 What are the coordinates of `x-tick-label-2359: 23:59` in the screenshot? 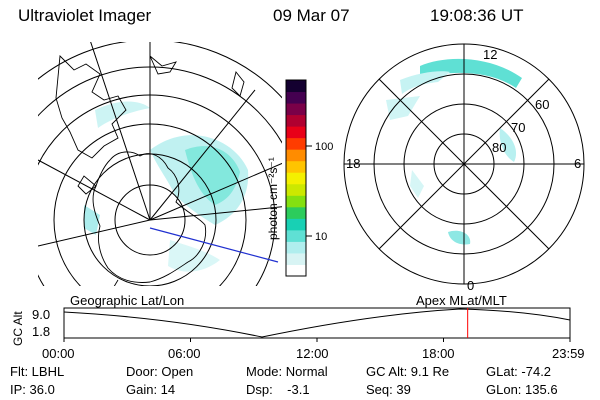 It's located at (568, 353).